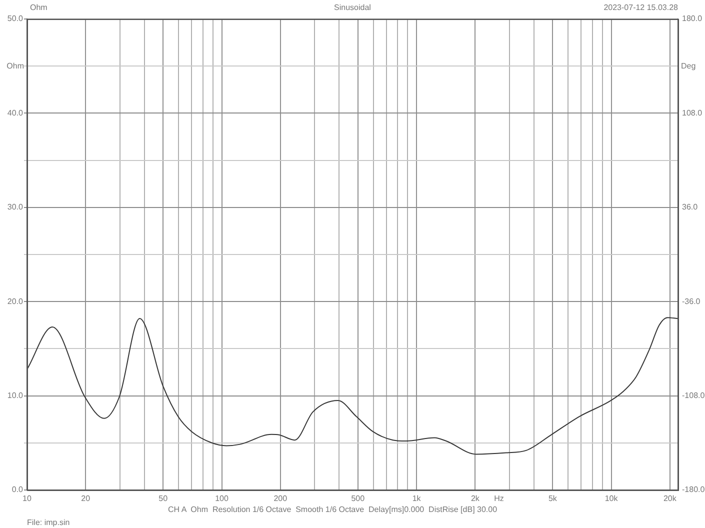 The width and height of the screenshot is (705, 528). Describe the element at coordinates (691, 301) in the screenshot. I see `y2-tick-label: -36.0` at that location.